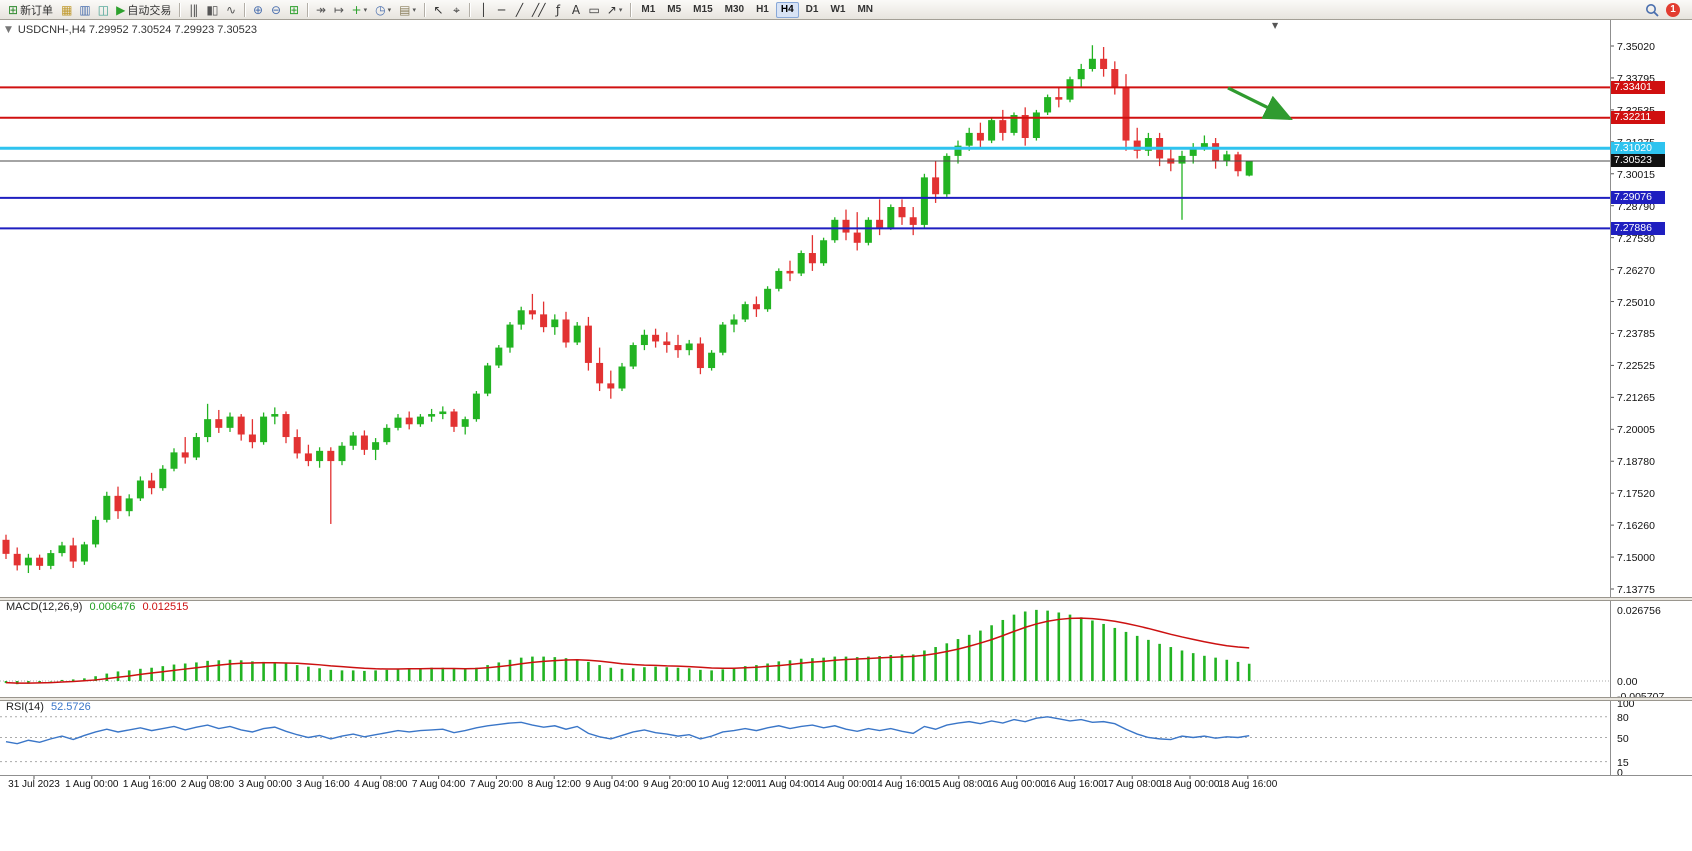  Describe the element at coordinates (1275, 25) in the screenshot. I see `chart-shift-marker: ▼` at that location.